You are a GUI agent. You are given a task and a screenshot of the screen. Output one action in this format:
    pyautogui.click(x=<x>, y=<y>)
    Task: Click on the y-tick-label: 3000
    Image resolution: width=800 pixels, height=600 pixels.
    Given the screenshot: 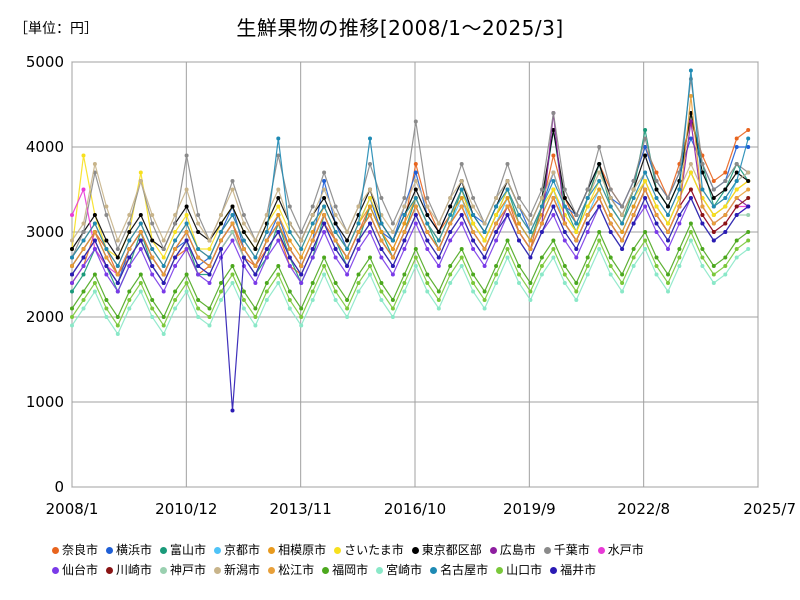 What is the action you would take?
    pyautogui.click(x=45, y=232)
    